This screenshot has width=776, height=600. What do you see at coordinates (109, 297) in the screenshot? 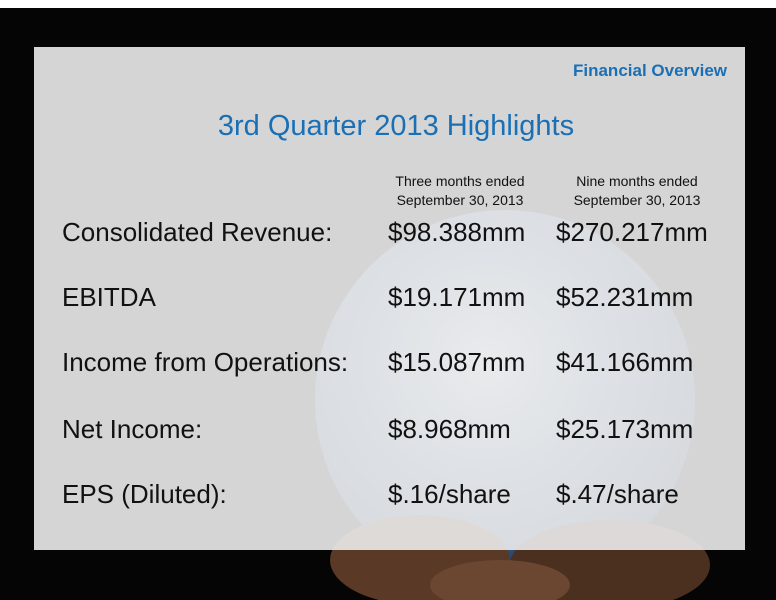
I see `row-label: EBITDA` at bounding box center [109, 297].